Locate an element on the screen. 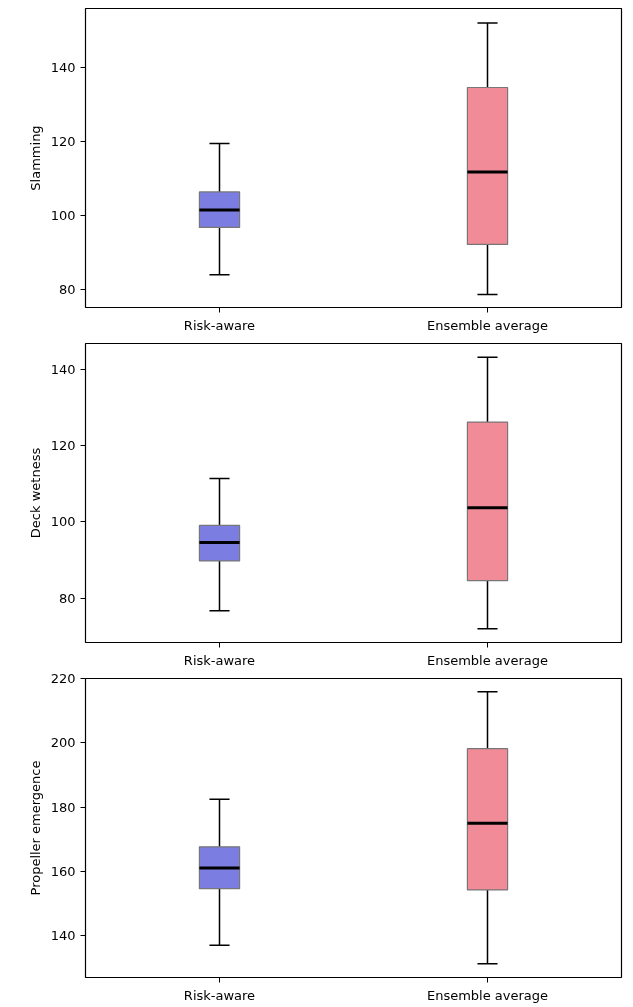 The image size is (633, 1007). y-axis-title: Deck wetness is located at coordinates (35, 493).